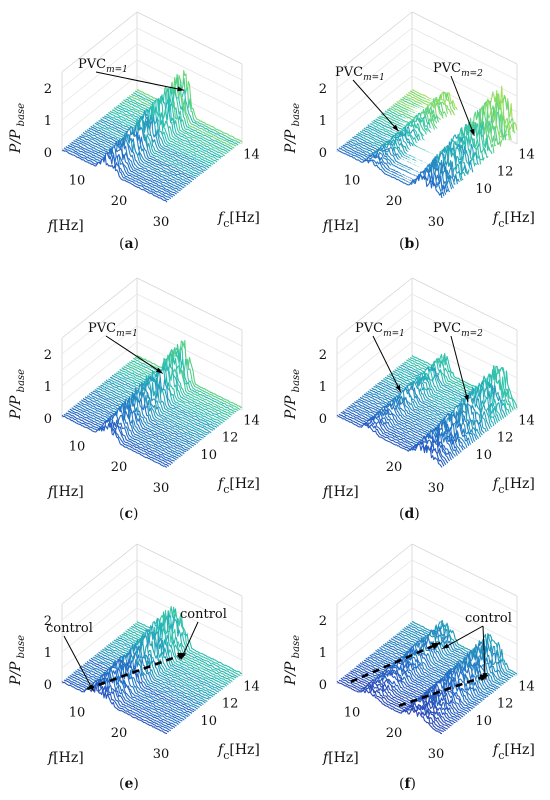  Describe the element at coordinates (129, 514) in the screenshot. I see `caption-c: (c)` at that location.